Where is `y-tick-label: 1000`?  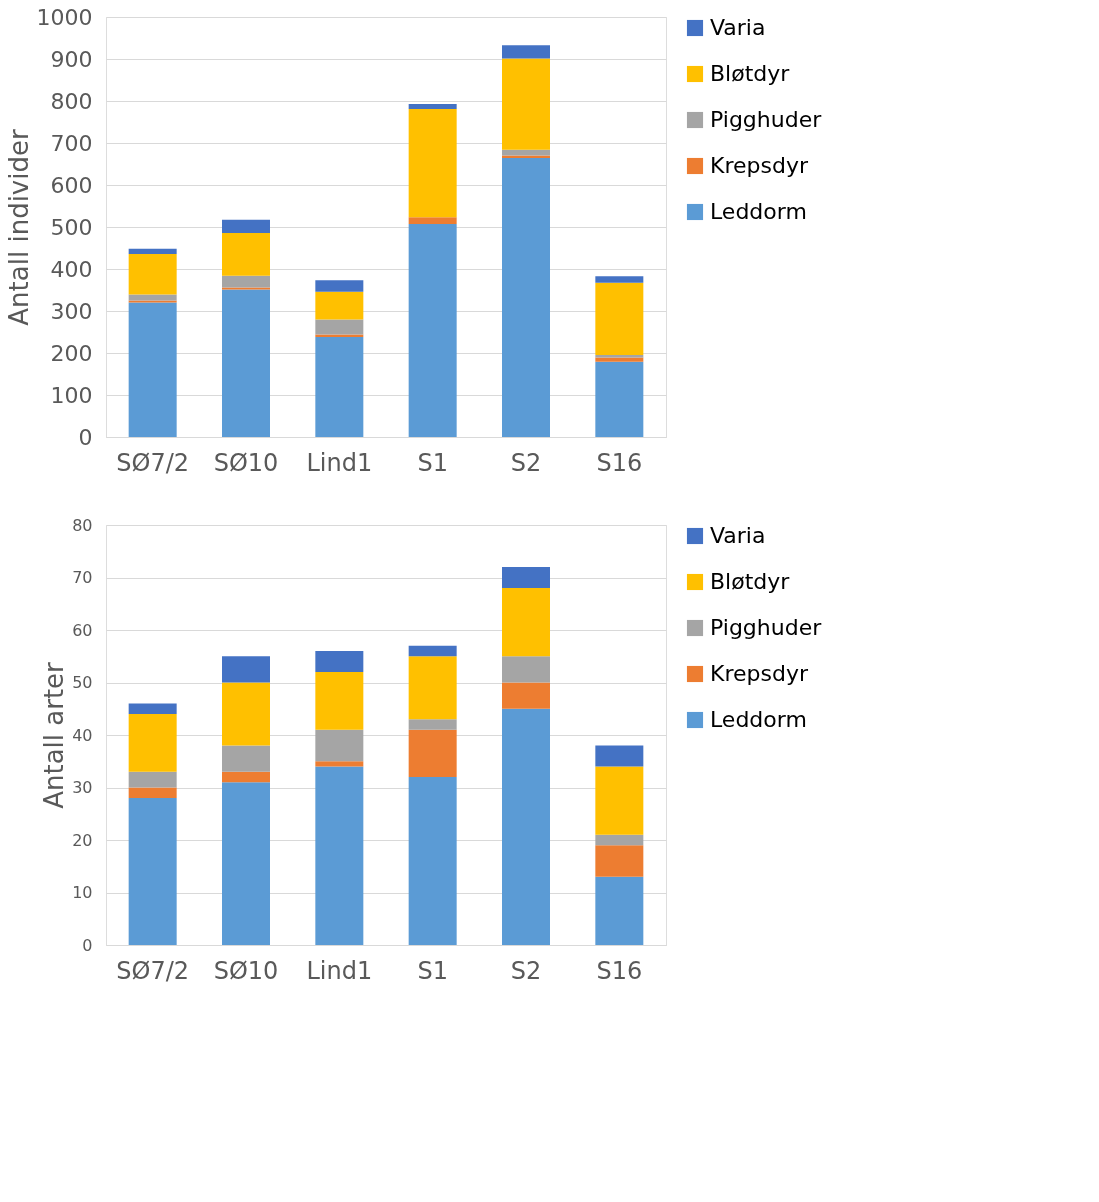 y-tick-label: 1000 is located at coordinates (64, 17).